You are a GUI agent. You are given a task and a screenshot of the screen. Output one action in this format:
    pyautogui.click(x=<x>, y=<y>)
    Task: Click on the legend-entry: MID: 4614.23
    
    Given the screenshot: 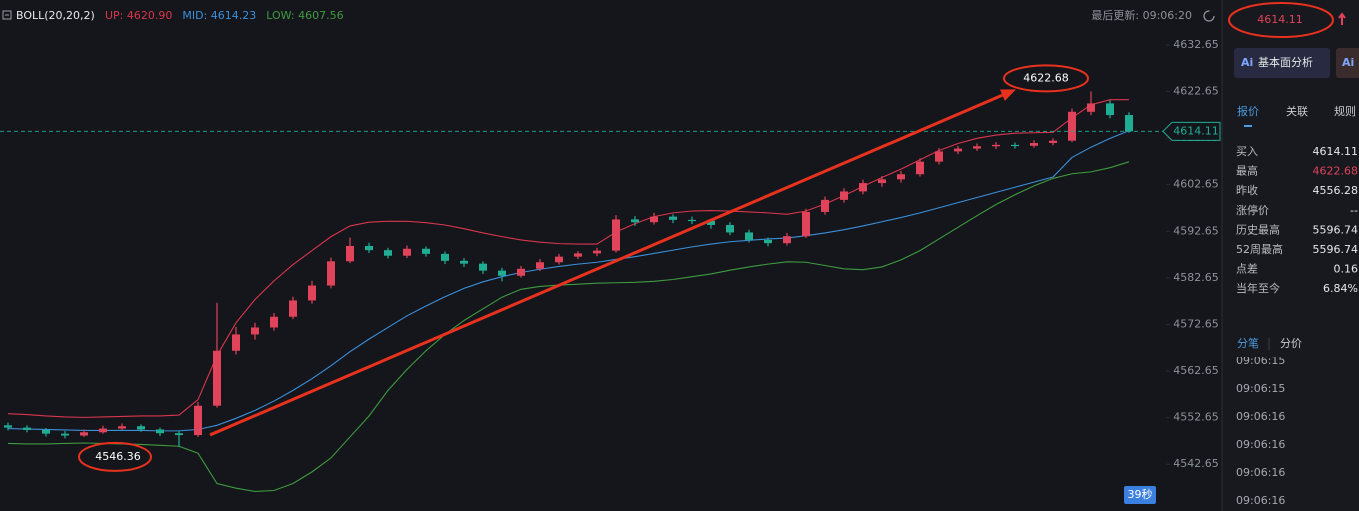 What is the action you would take?
    pyautogui.click(x=219, y=15)
    